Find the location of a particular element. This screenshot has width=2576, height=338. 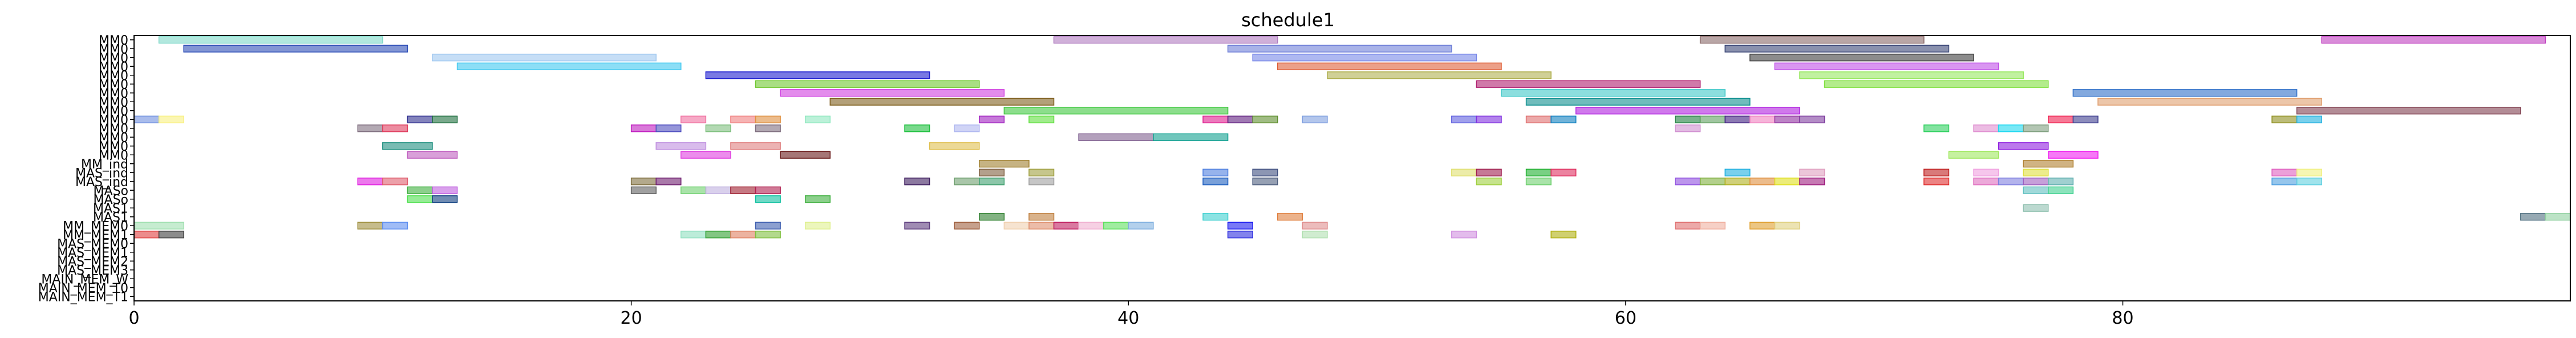

x-tick-labels: 0 20 40 60 80 is located at coordinates (1131, 314).